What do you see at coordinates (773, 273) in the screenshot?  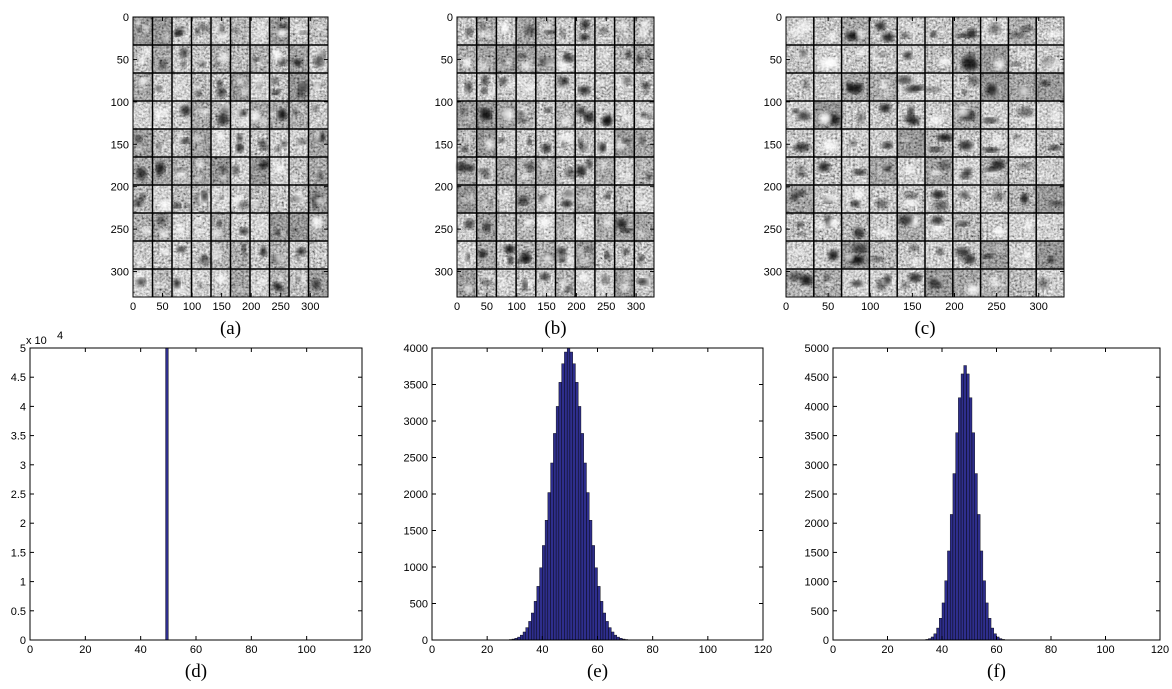 I see `y-tick-label: 300` at bounding box center [773, 273].